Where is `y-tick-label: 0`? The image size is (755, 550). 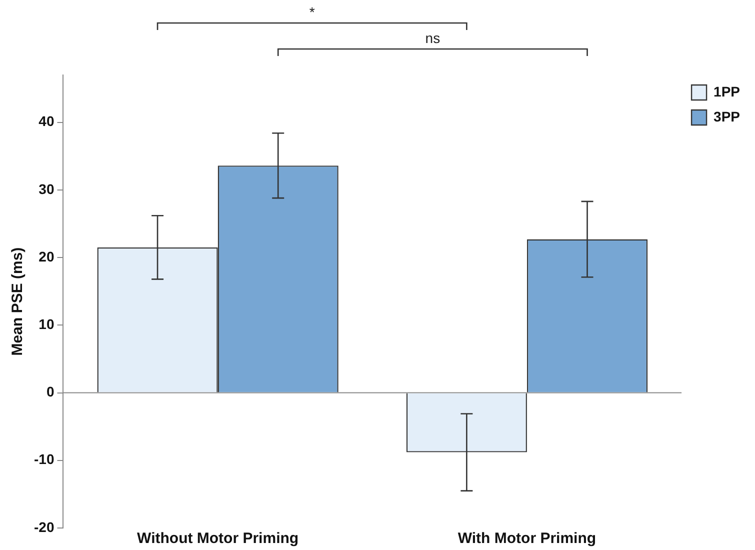 y-tick-label: 0 is located at coordinates (50, 392).